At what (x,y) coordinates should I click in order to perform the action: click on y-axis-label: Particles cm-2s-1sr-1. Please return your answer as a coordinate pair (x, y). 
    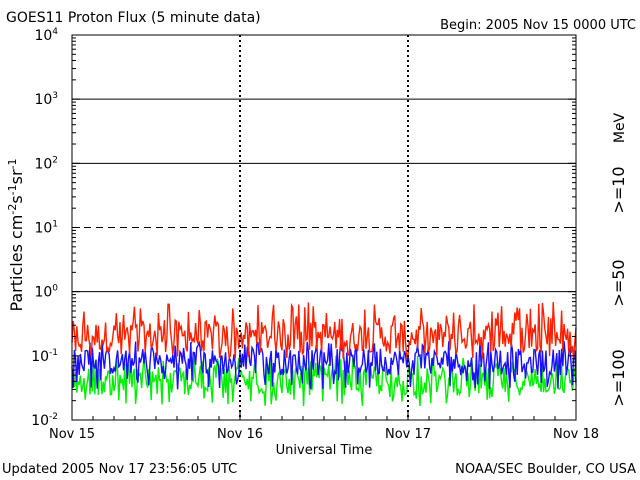
    Looking at the image, I should click on (16, 234).